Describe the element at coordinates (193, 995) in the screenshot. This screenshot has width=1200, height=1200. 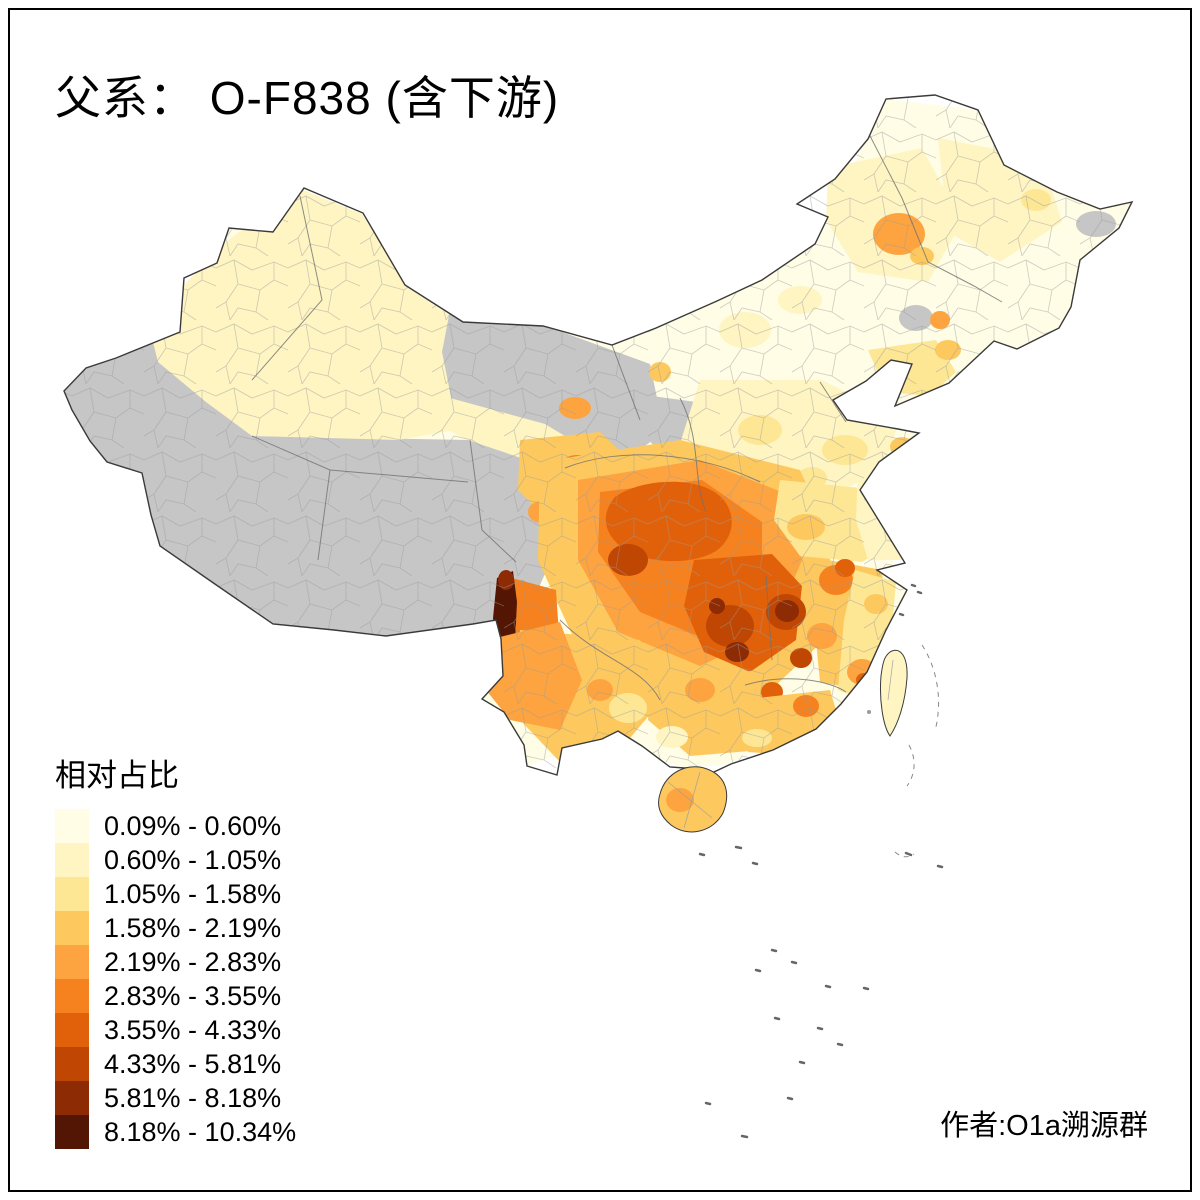
I see `legend-label: 2.83% - 3.55%` at that location.